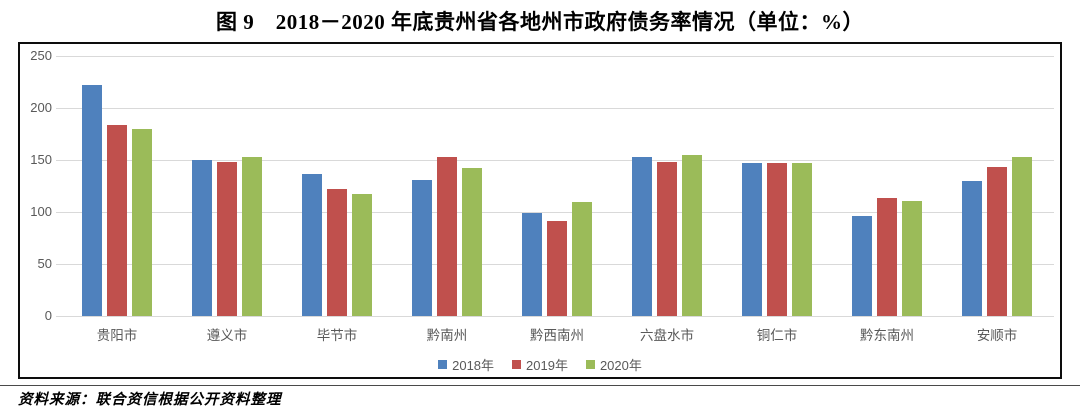 Image resolution: width=1080 pixels, height=408 pixels. I want to click on bar-2020年-黔西南州, so click(582, 259).